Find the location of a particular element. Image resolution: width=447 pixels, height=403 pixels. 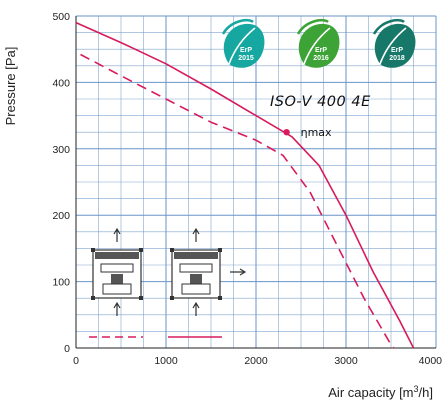

y-tick-label: 200 is located at coordinates (61, 216).